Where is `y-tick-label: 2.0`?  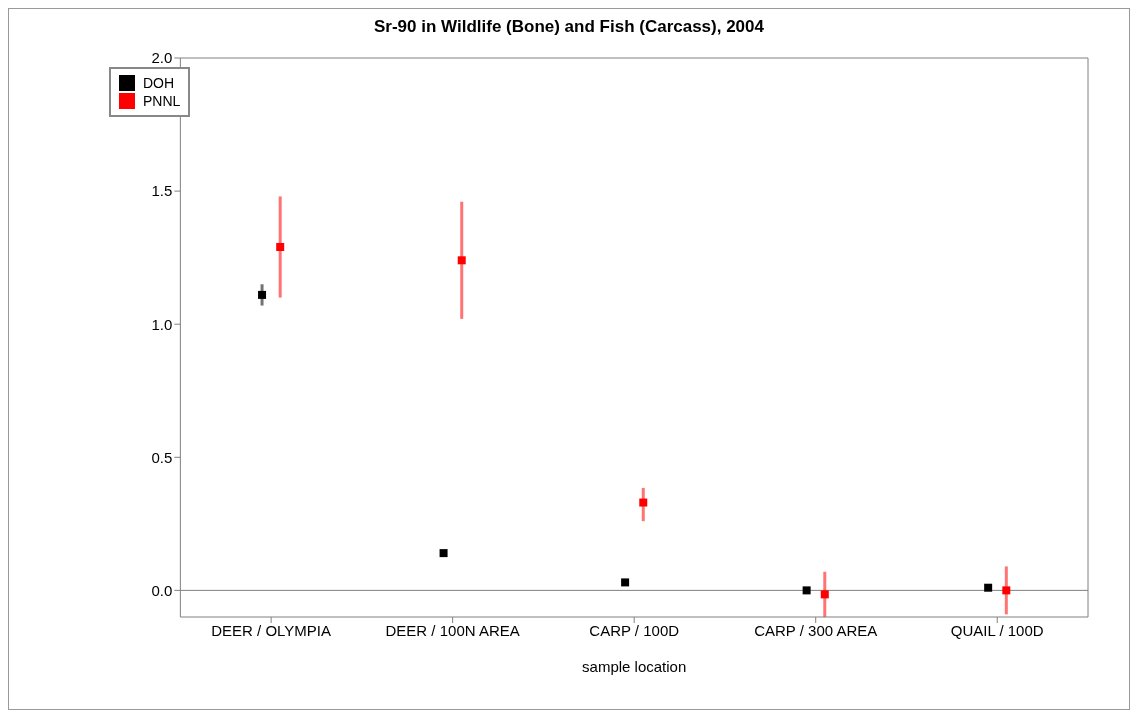
y-tick-label: 2.0 is located at coordinates (162, 58).